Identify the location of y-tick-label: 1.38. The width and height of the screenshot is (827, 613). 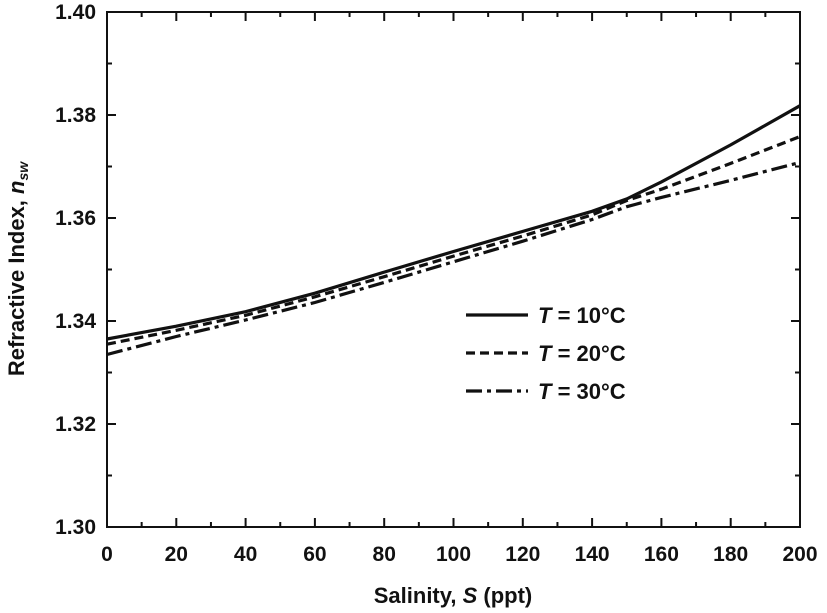
(75, 115).